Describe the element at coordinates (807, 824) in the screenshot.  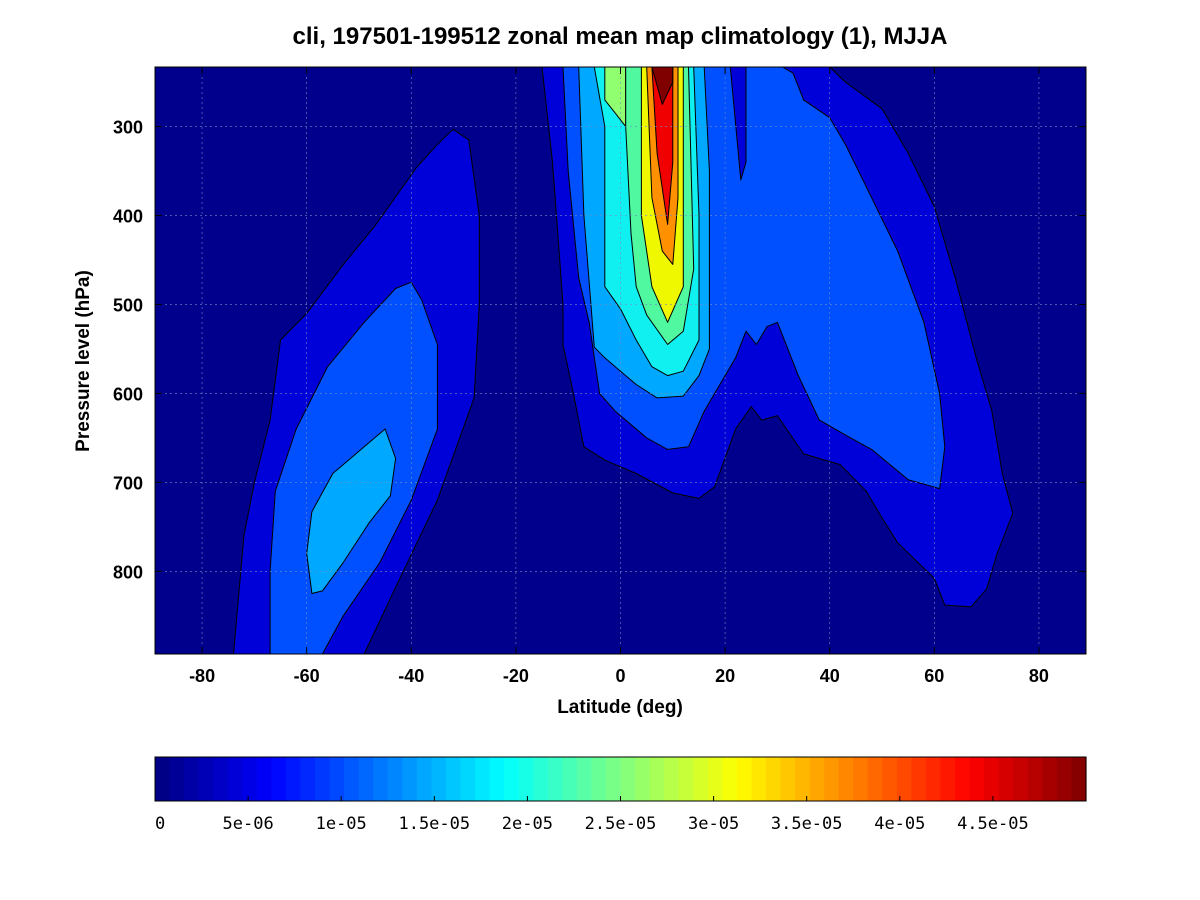
I see `colorbar-tick-label: 3.5e-05` at that location.